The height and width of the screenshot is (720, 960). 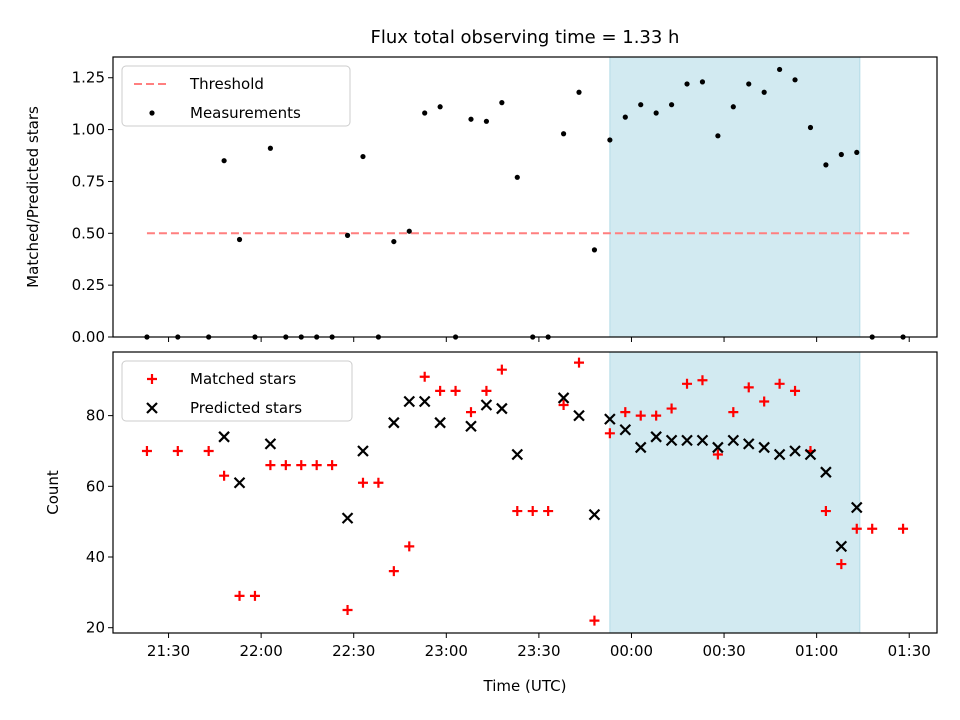 I want to click on x-tick-label: 21:30, so click(x=168, y=651).